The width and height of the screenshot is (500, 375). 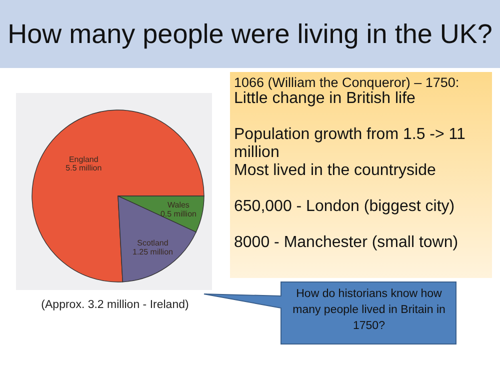 I want to click on data-label: 0.5 million, so click(x=178, y=214).